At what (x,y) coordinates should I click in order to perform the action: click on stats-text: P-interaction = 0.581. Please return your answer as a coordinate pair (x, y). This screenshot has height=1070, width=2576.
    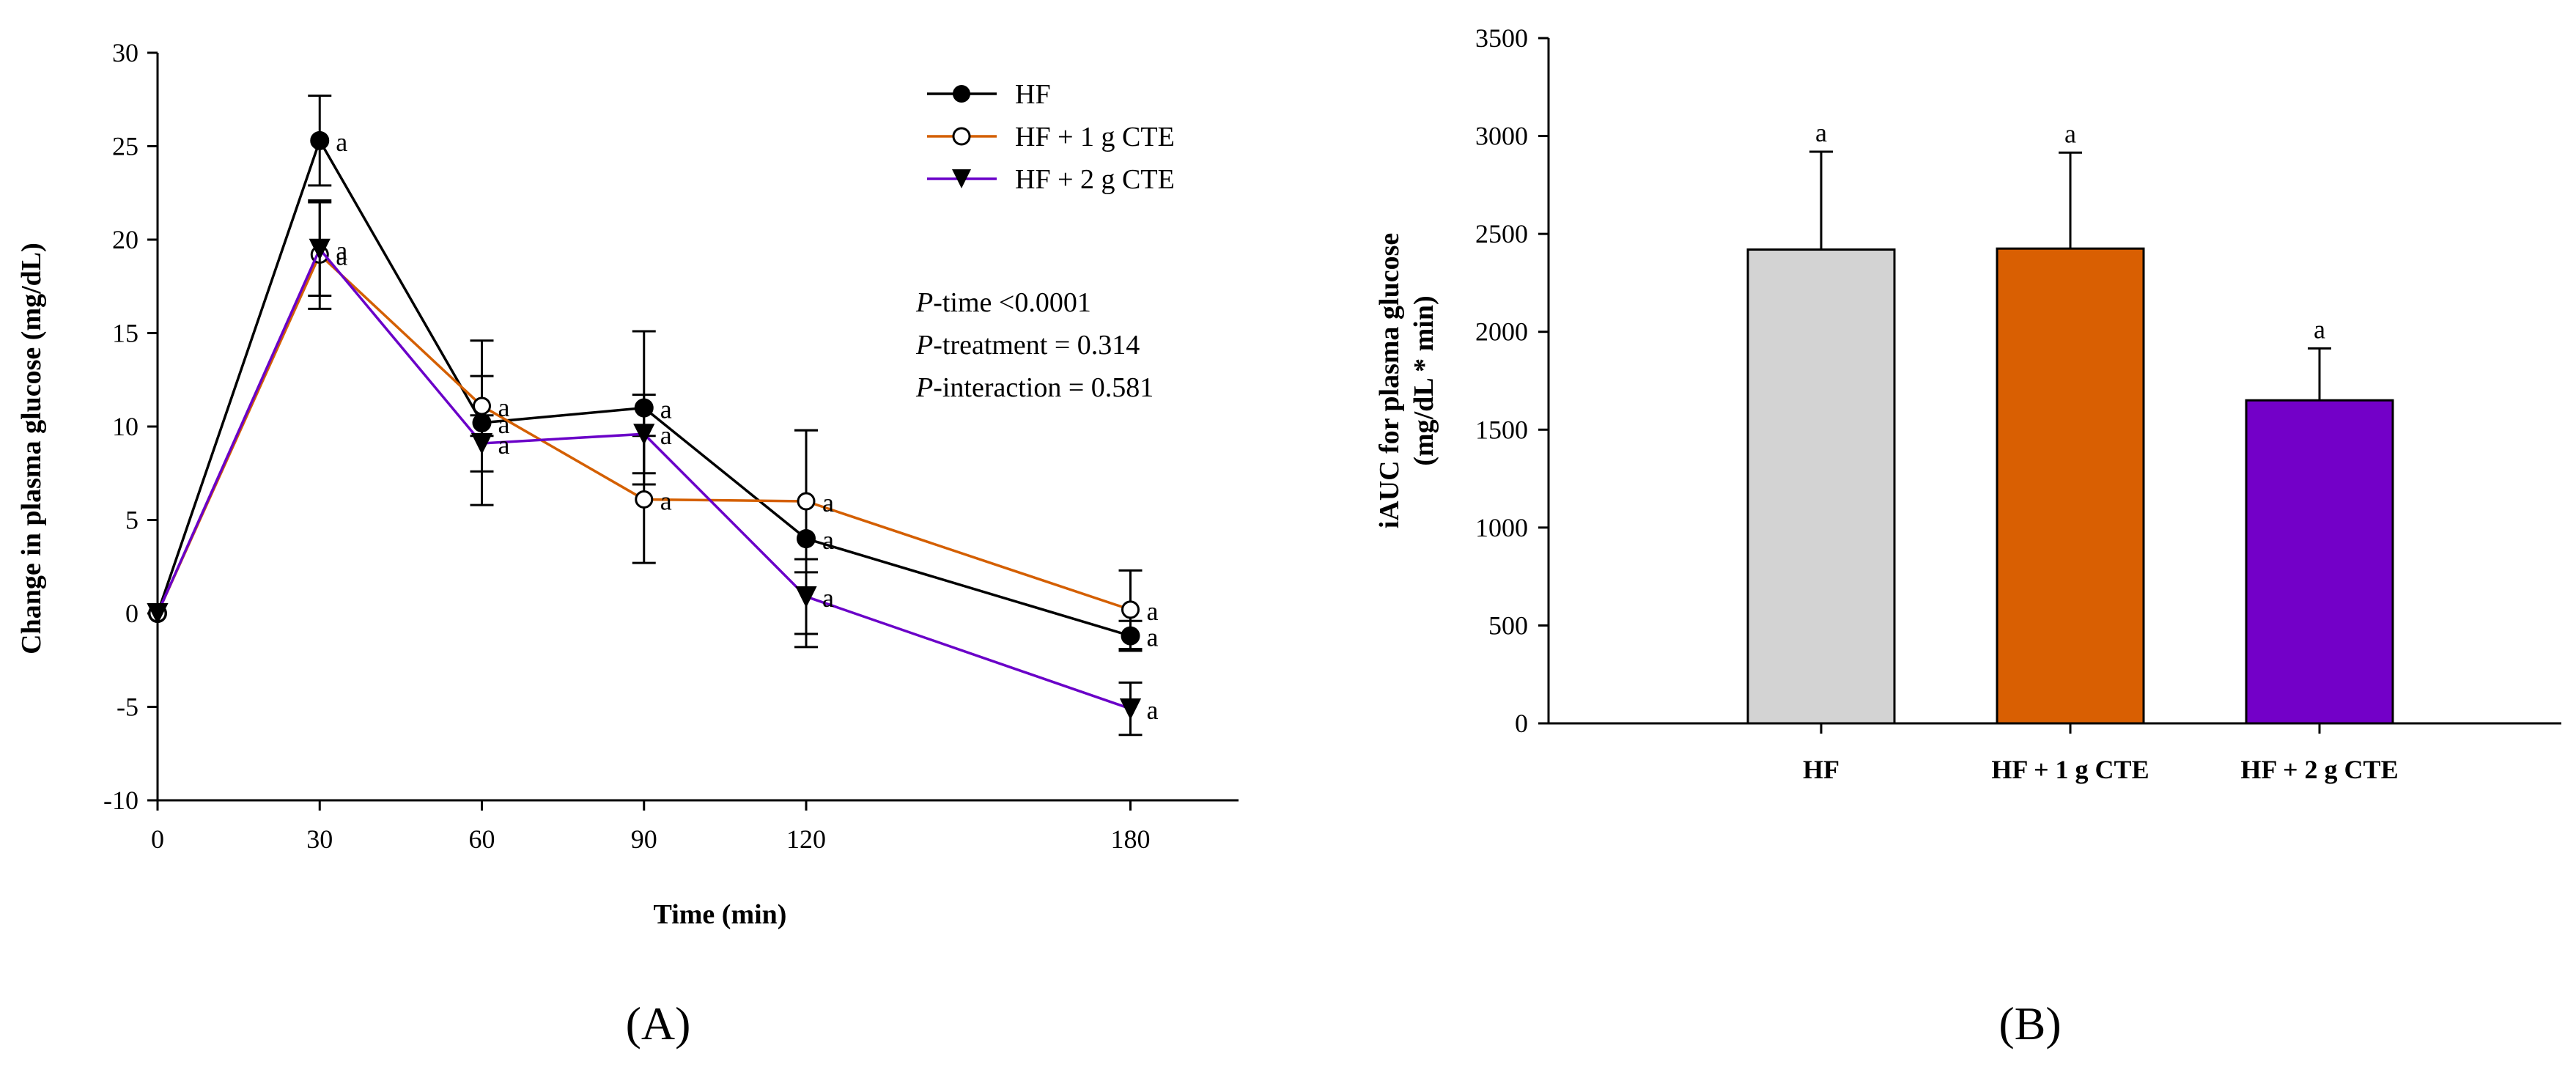
    Looking at the image, I should click on (1034, 387).